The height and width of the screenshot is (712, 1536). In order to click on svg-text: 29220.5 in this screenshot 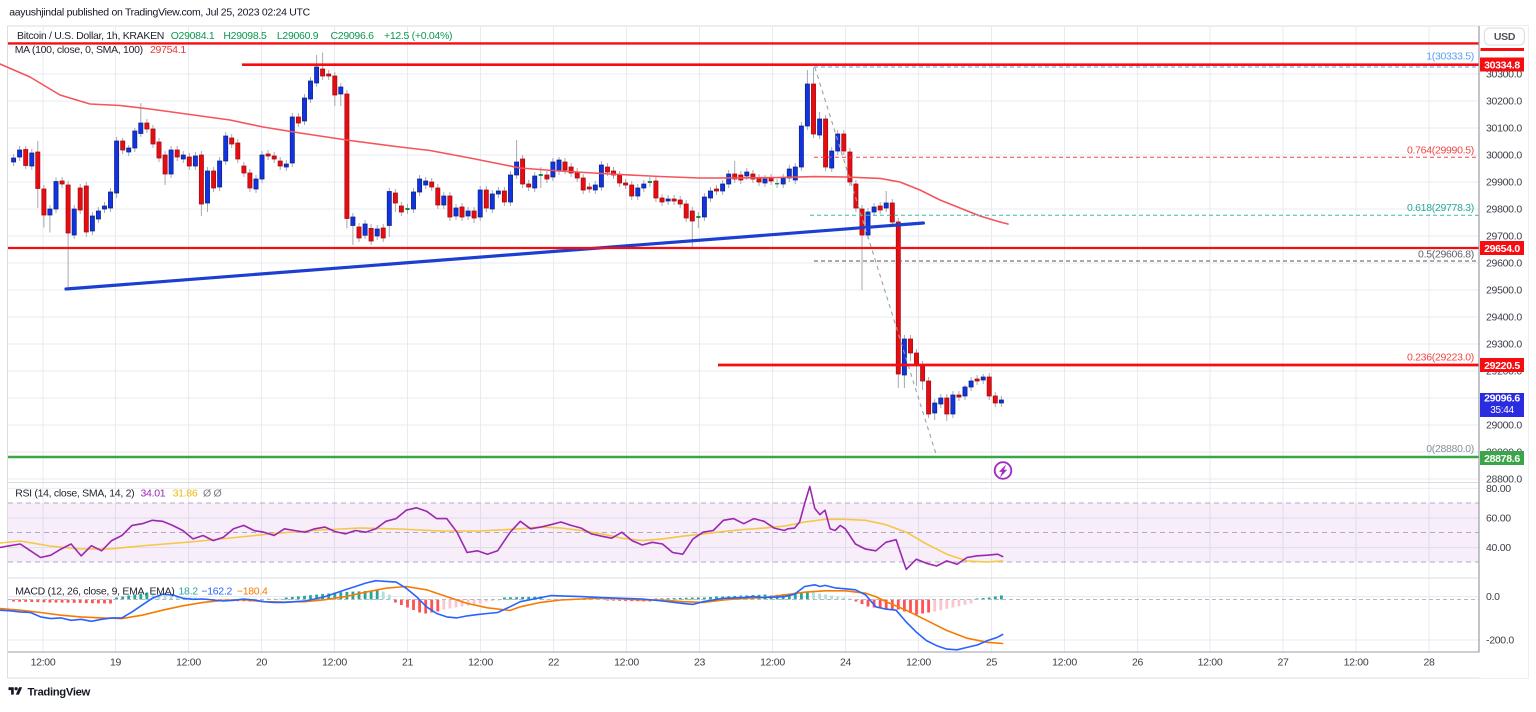, I will do `click(1502, 366)`.